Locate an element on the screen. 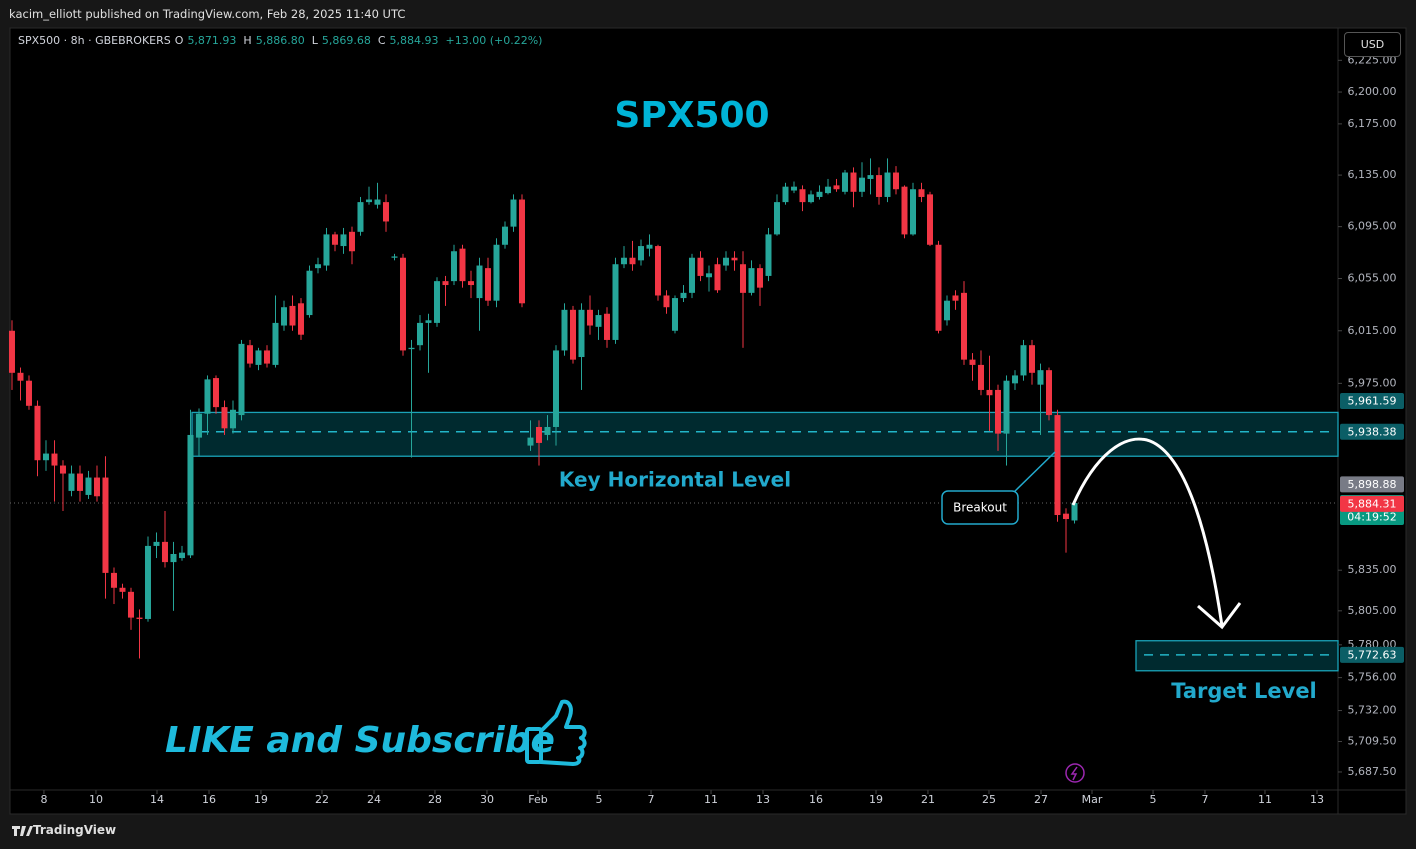  ohlc-value: 5,869.68 is located at coordinates (346, 40).